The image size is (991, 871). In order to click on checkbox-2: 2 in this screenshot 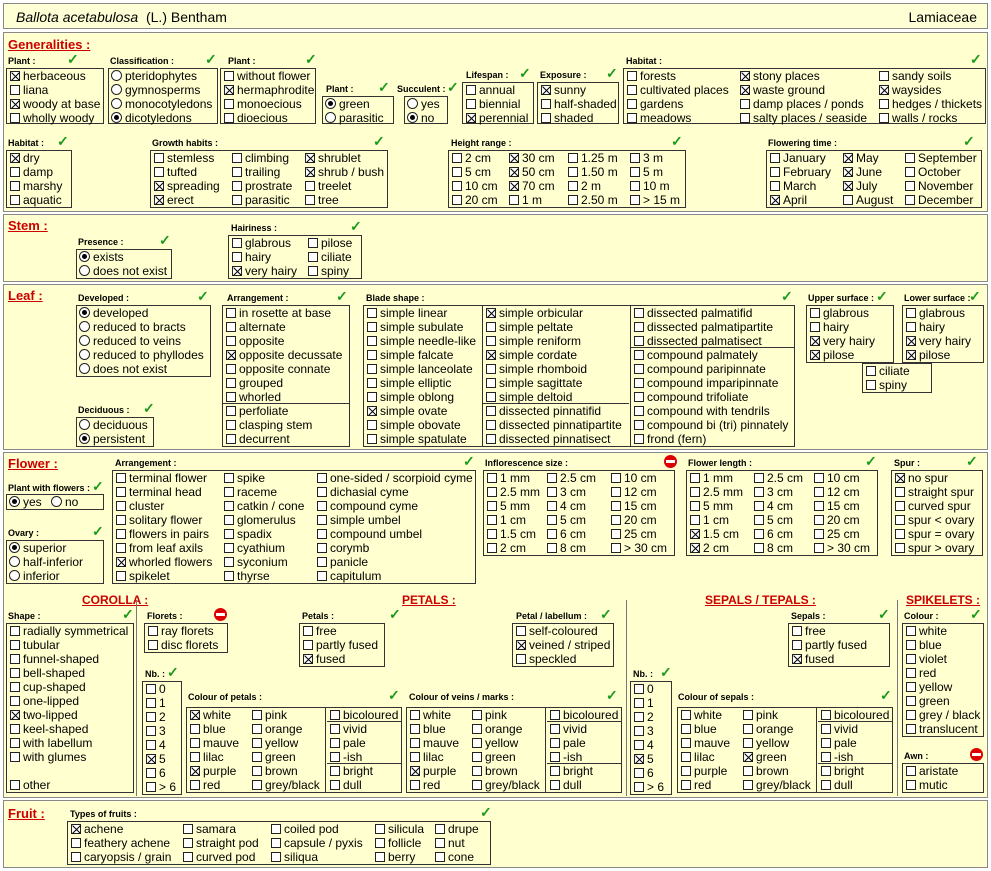, I will do `click(651, 717)`.